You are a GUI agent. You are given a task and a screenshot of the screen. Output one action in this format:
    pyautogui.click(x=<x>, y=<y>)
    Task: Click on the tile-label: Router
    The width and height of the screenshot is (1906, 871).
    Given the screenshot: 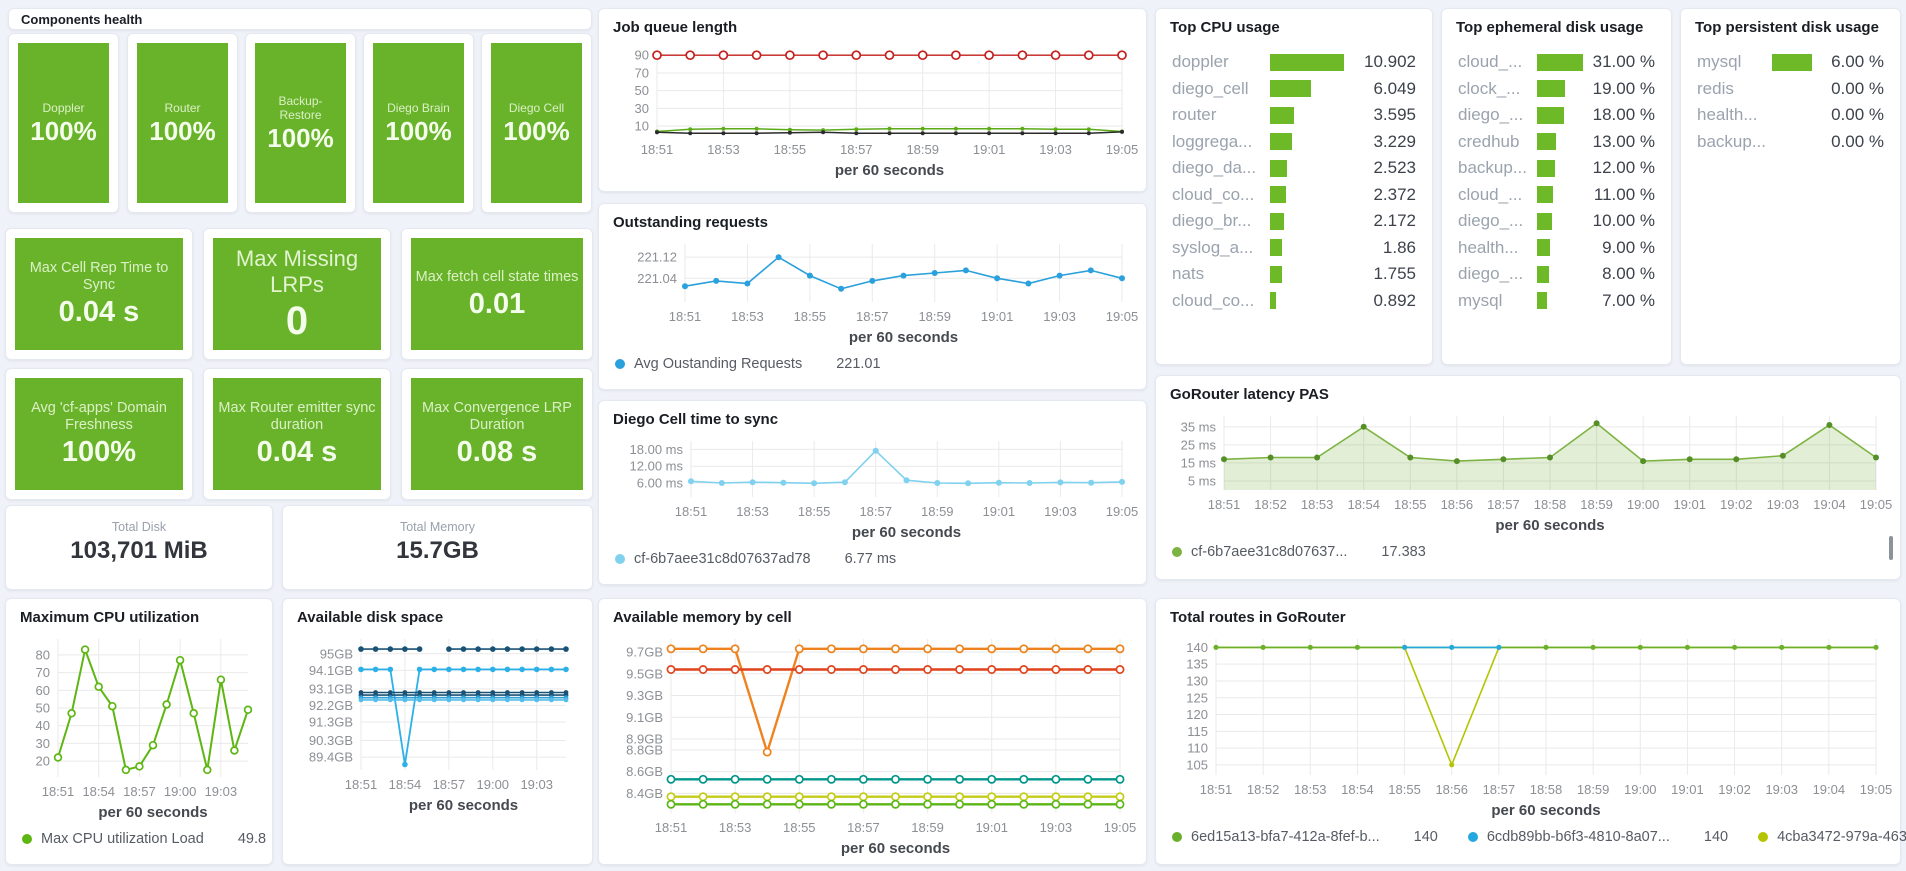 What is the action you would take?
    pyautogui.click(x=182, y=108)
    